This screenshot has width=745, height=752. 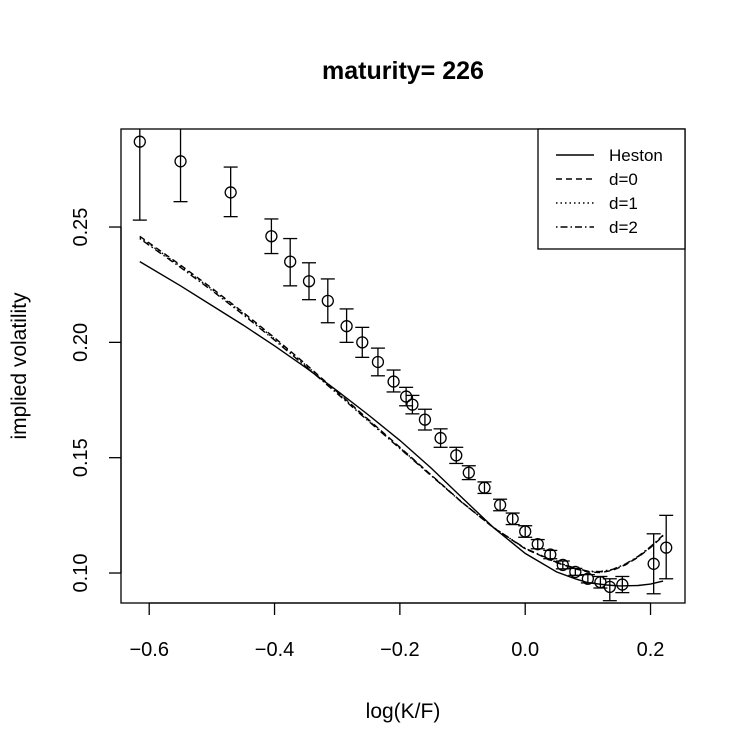 I want to click on legend-box, so click(x=611, y=189).